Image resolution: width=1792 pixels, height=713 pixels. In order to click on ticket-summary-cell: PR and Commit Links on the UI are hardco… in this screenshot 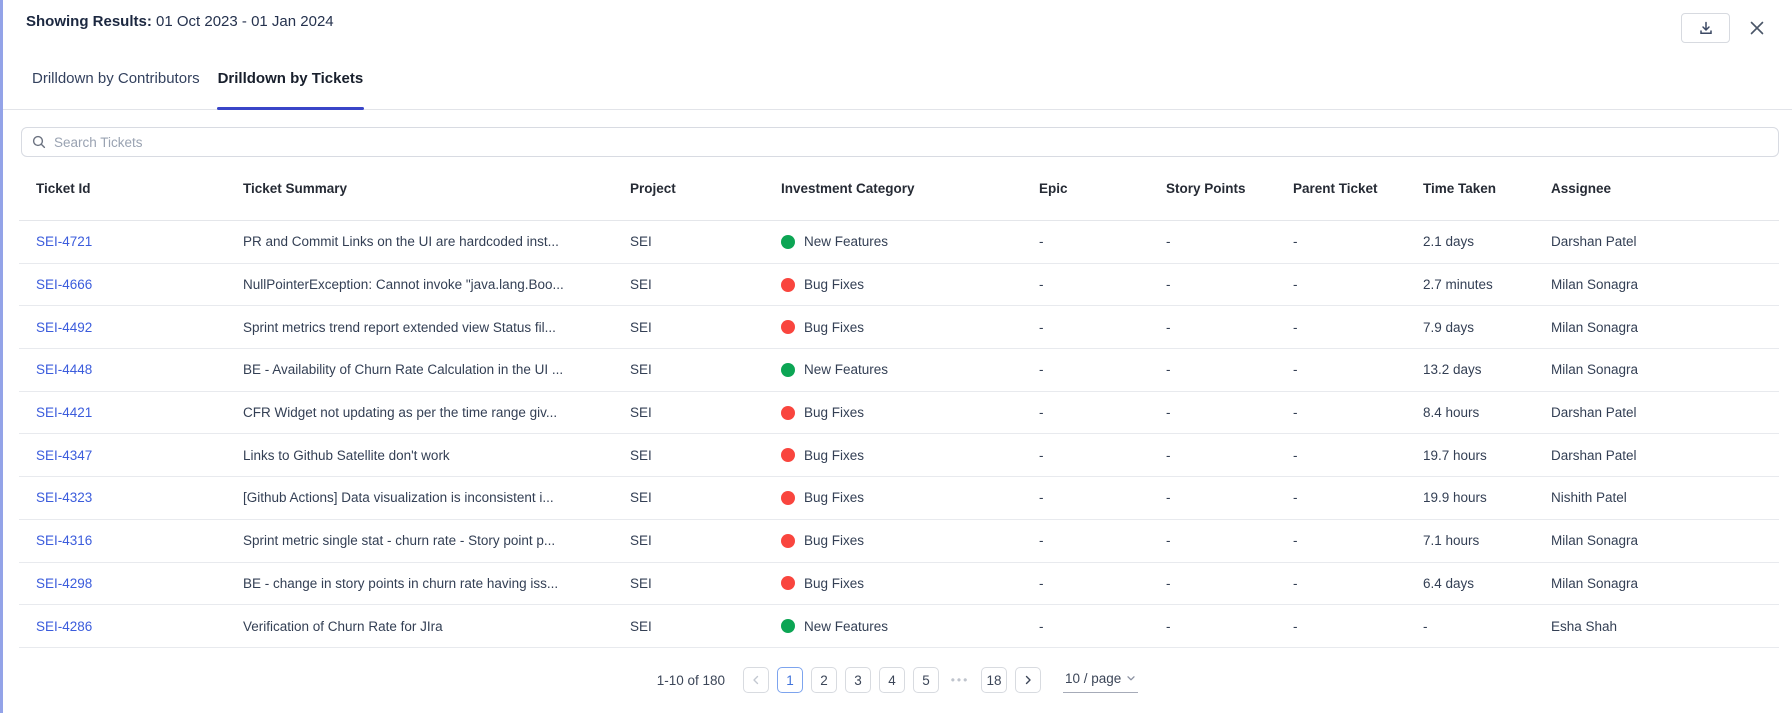, I will do `click(401, 242)`.